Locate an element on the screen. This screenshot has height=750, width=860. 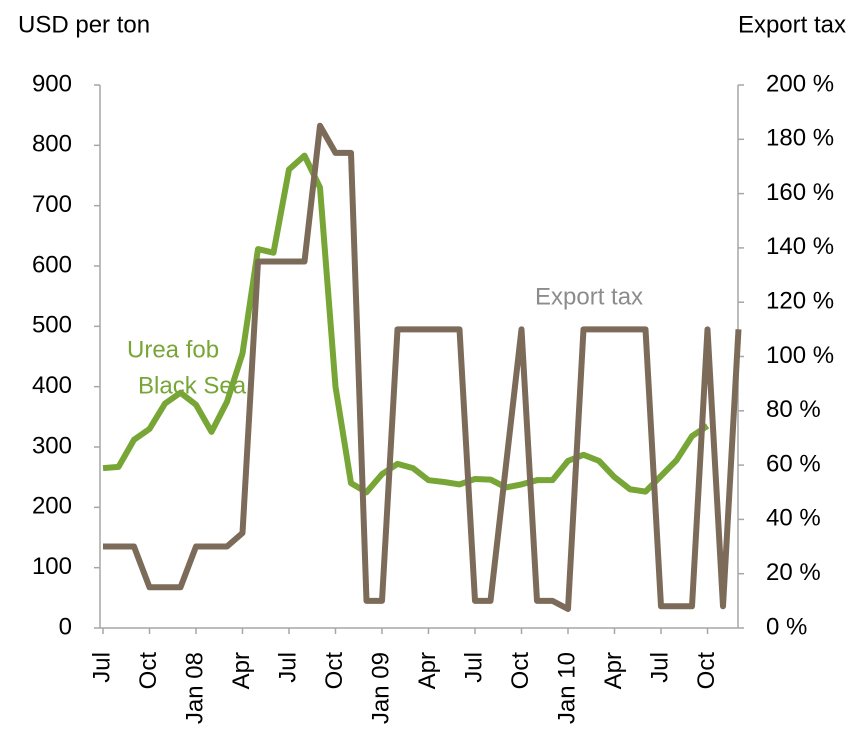
x-tick-label: Jan 09 is located at coordinates (380, 688).